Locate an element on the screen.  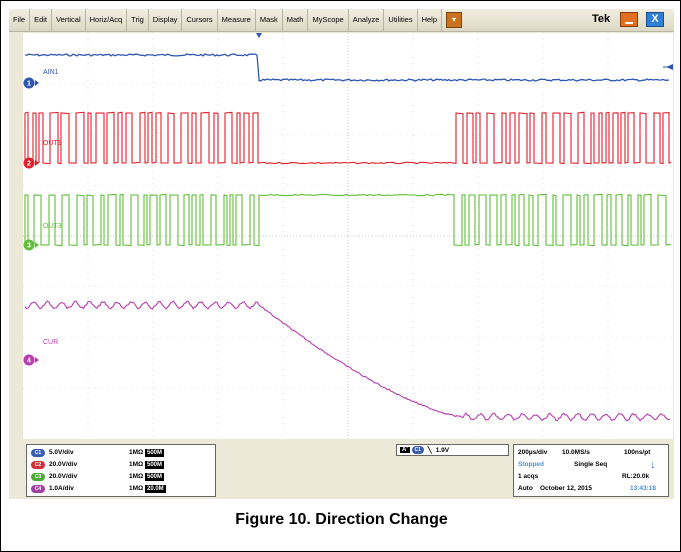
svg-text: 1 is located at coordinates (29, 84).